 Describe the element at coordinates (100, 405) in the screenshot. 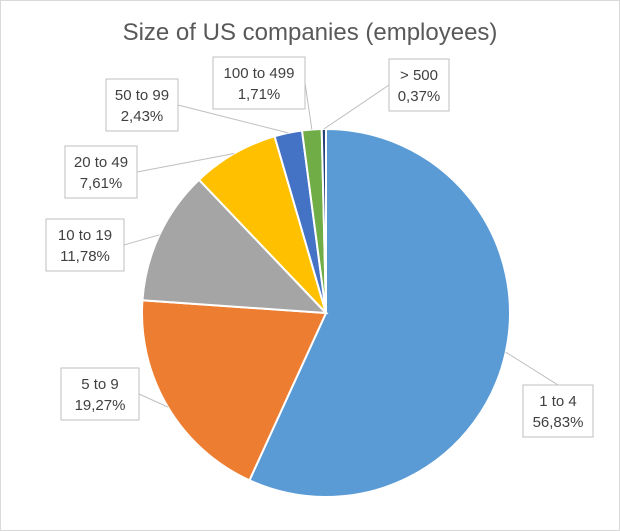

I see `data-label-value-2: 19,27%` at that location.